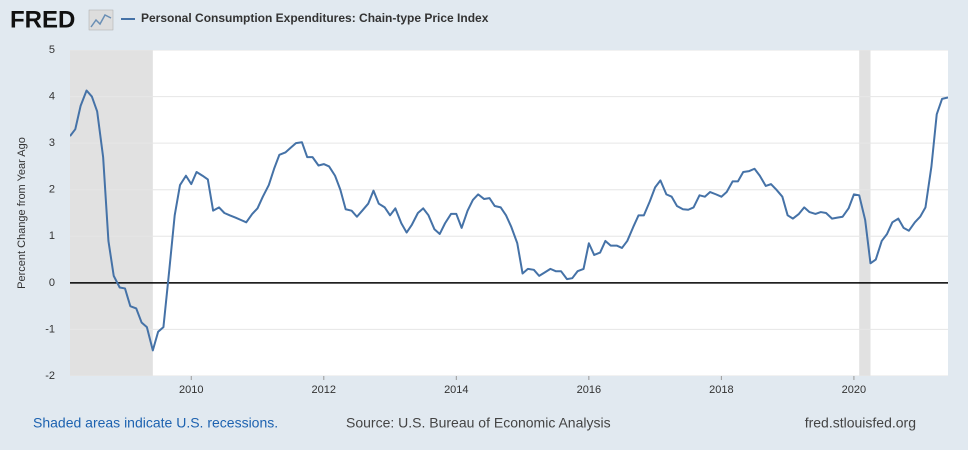 The height and width of the screenshot is (450, 968). What do you see at coordinates (50, 376) in the screenshot?
I see `y-tick-label: -2` at bounding box center [50, 376].